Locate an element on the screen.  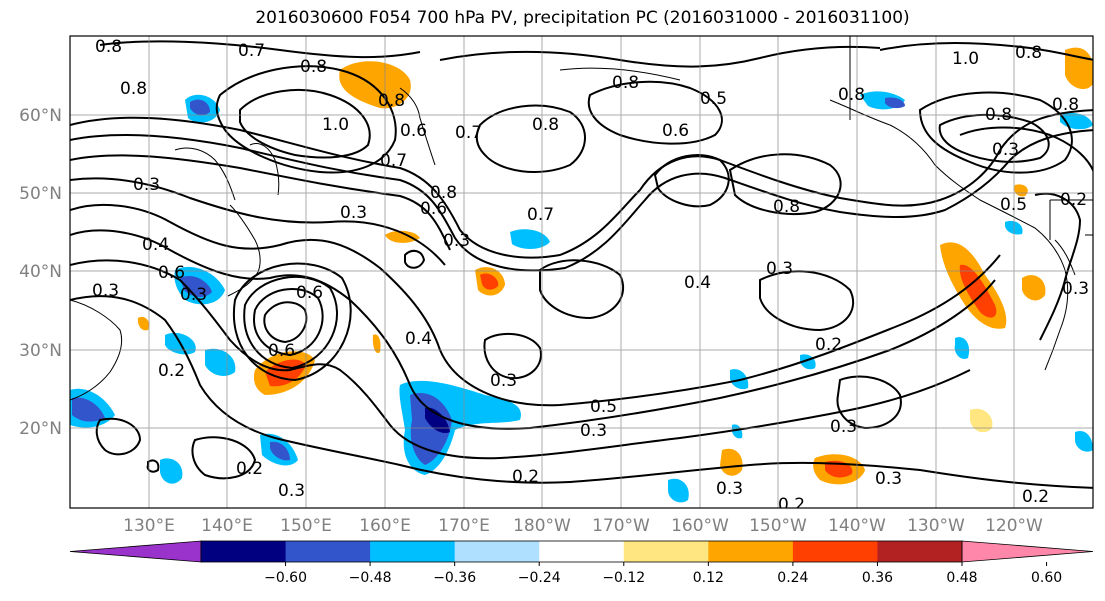
lon-label-160w: 160°W is located at coordinates (700, 526).